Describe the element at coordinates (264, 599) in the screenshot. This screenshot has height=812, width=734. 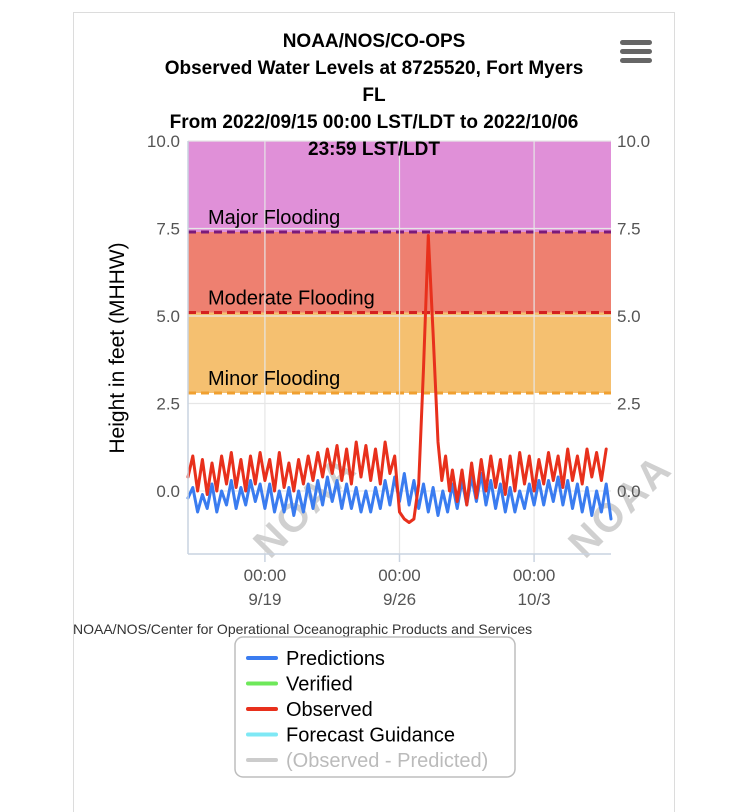
I see `x-tick-label-date: 9/19` at that location.